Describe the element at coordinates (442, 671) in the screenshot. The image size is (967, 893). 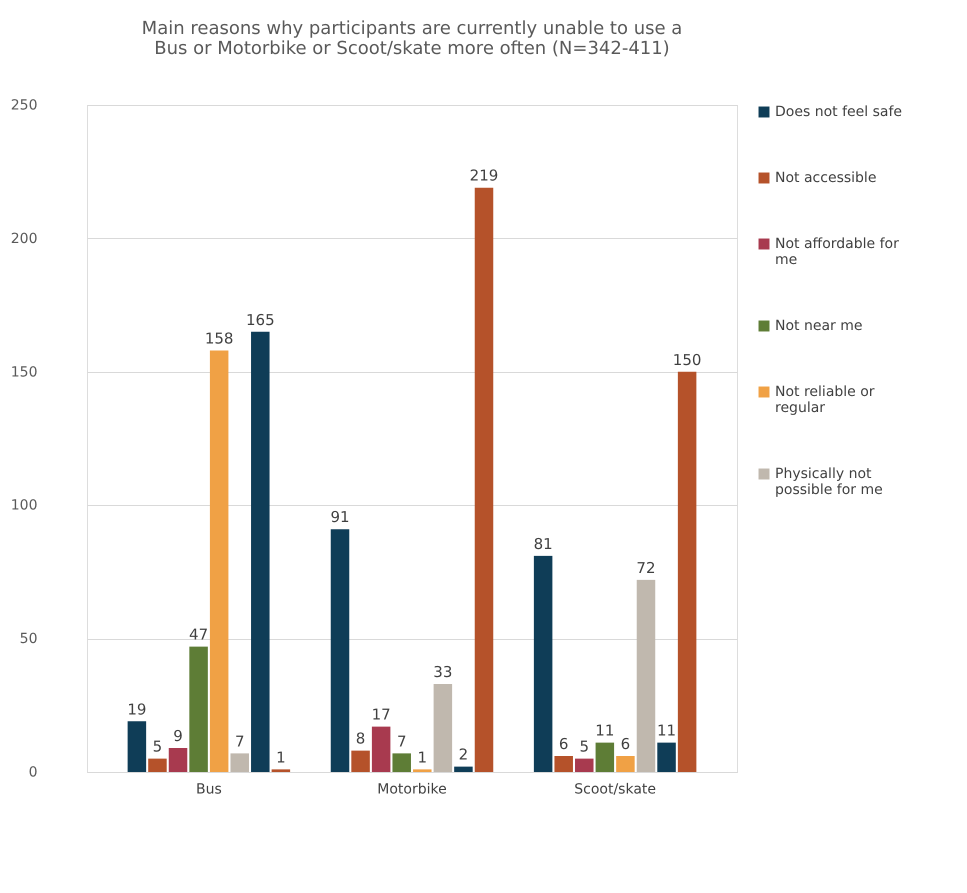
I see `data-label: 33` at that location.